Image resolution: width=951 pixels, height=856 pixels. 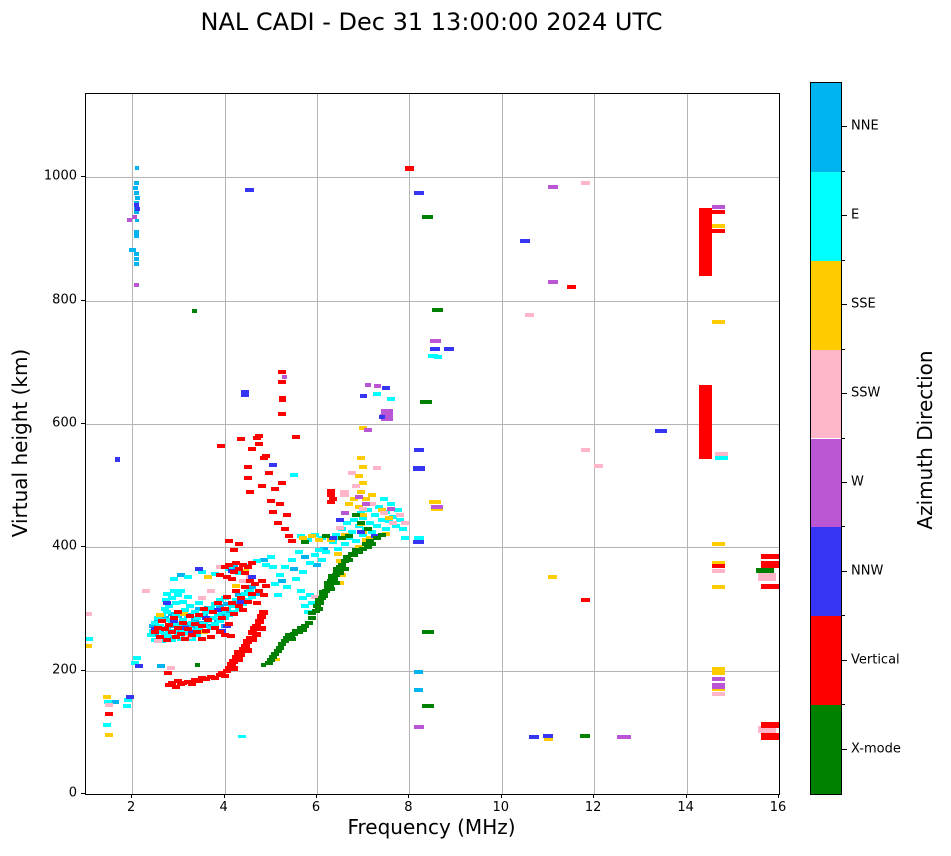 What do you see at coordinates (844, 482) in the screenshot?
I see `colorbar-tick` at bounding box center [844, 482].